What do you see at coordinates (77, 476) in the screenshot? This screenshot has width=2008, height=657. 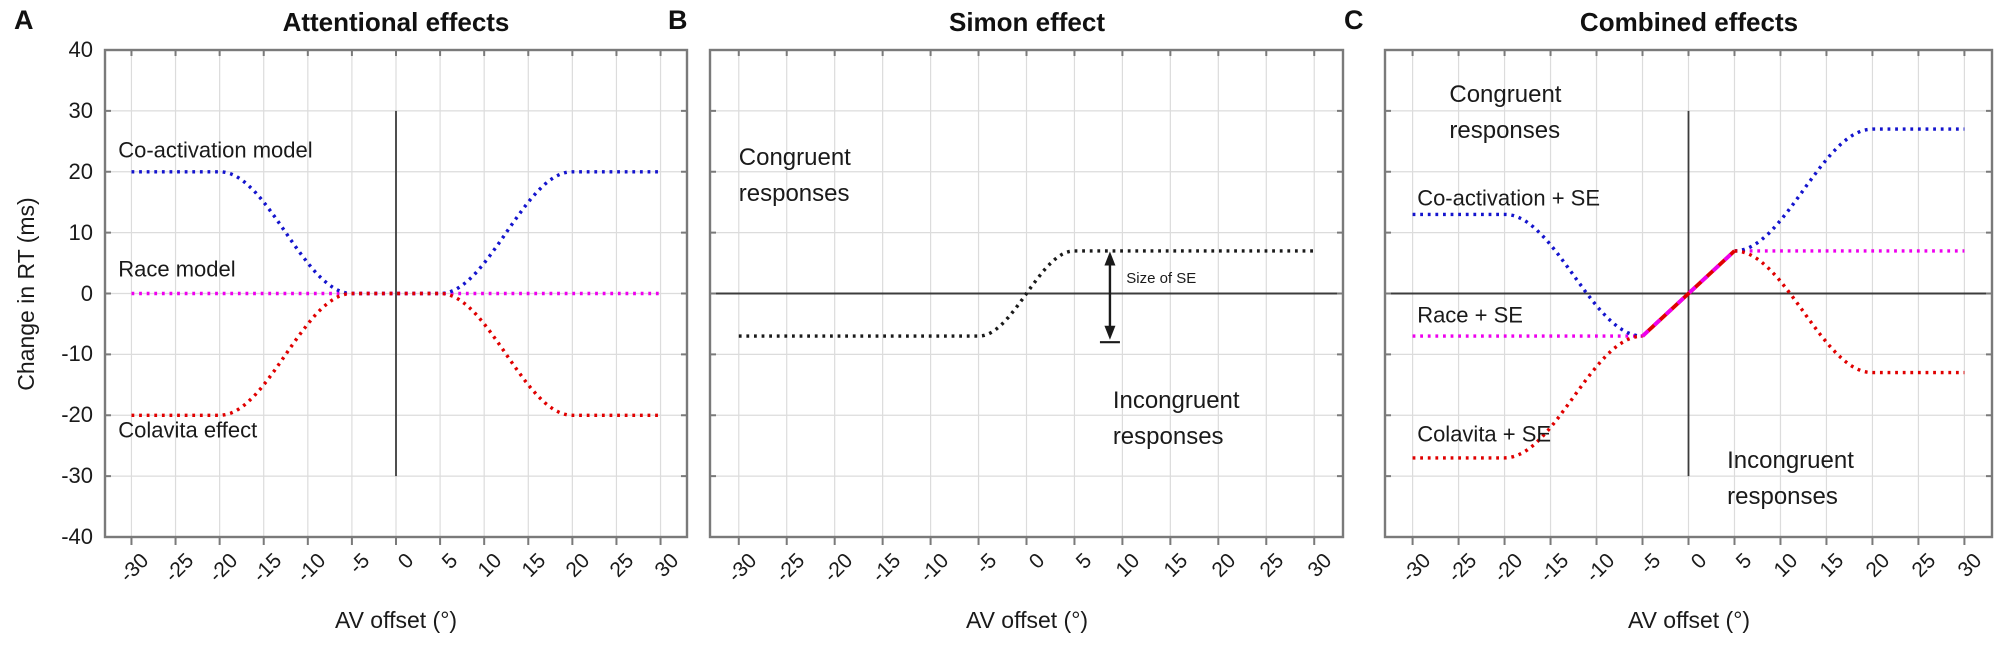 I see `y-tick-label: -30` at bounding box center [77, 476].